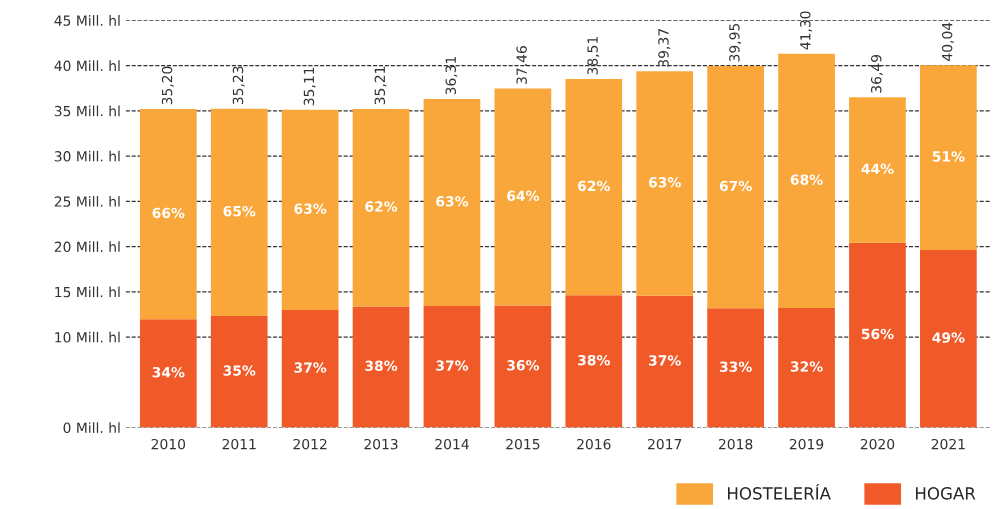 The width and height of the screenshot is (1006, 509). I want to click on total-label: 39,37, so click(664, 48).